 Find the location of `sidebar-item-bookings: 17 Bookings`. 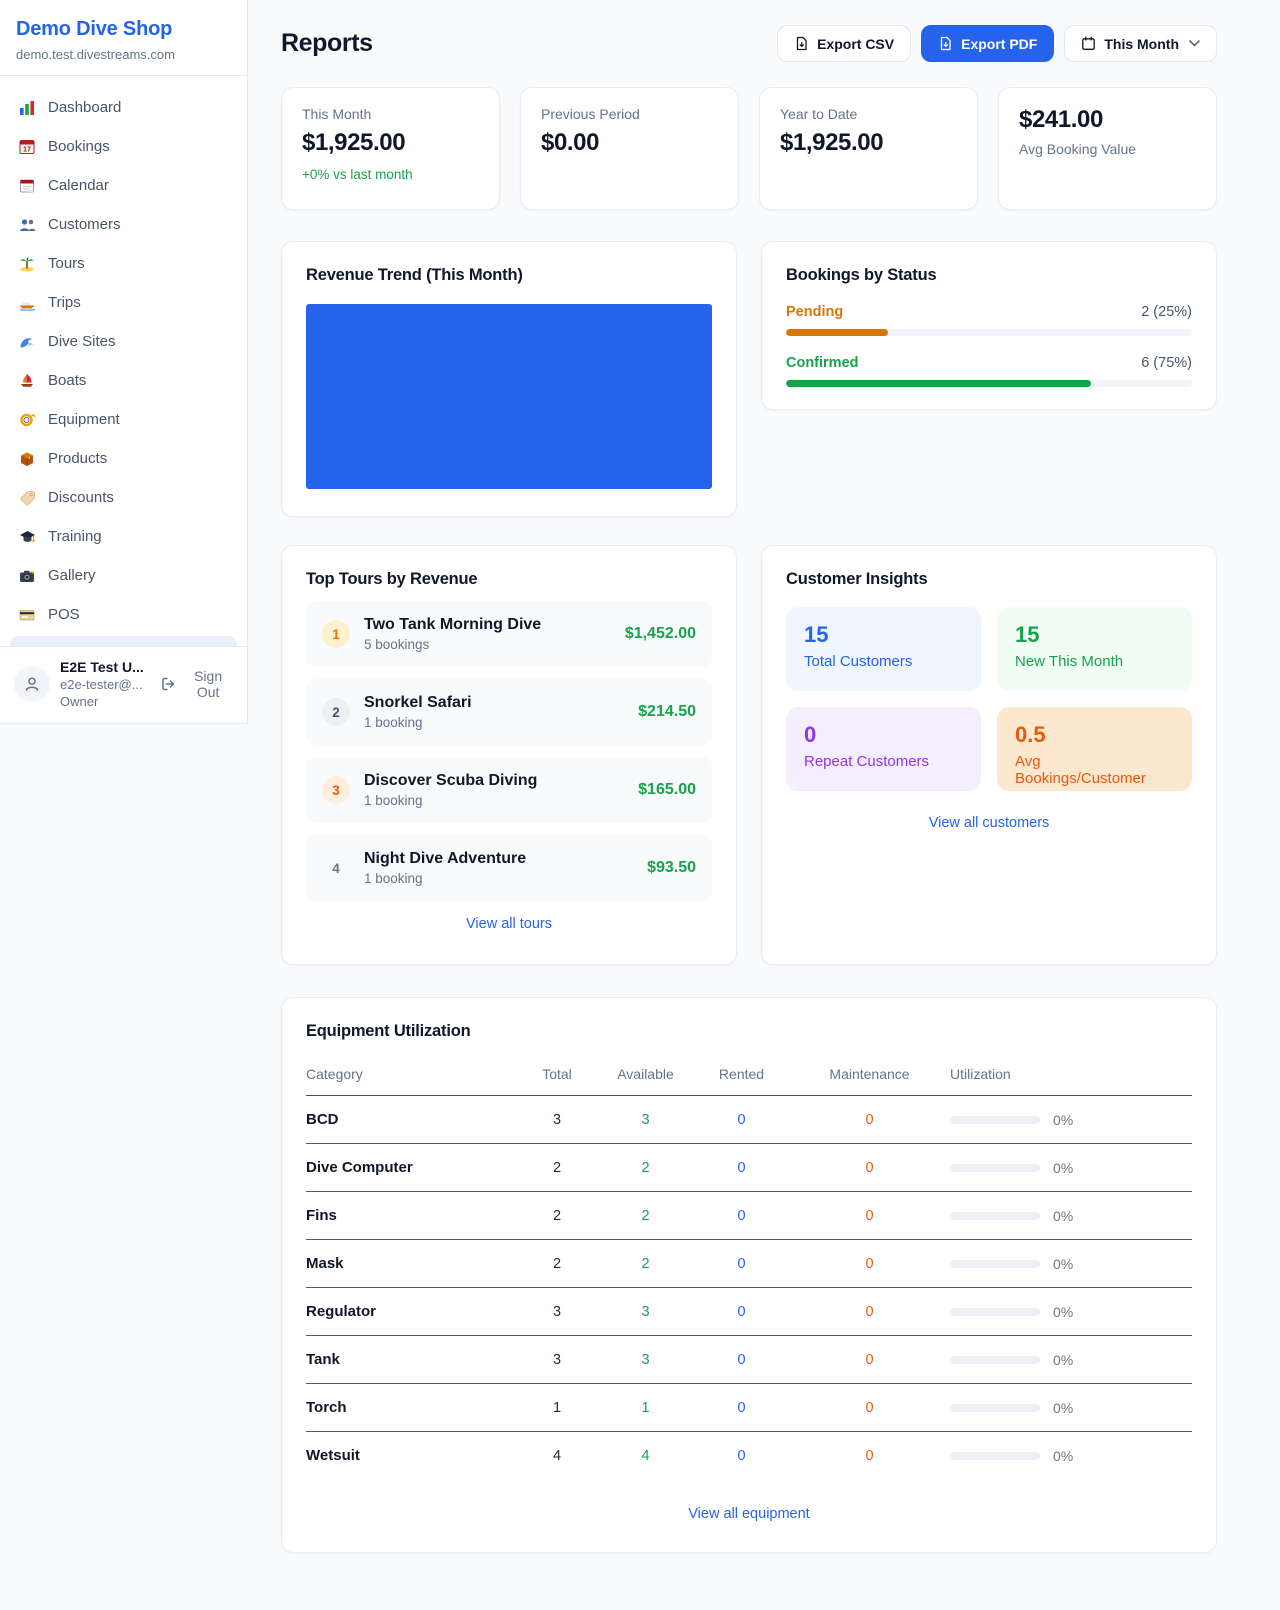

sidebar-item-bookings: 17 Bookings is located at coordinates (123, 146).